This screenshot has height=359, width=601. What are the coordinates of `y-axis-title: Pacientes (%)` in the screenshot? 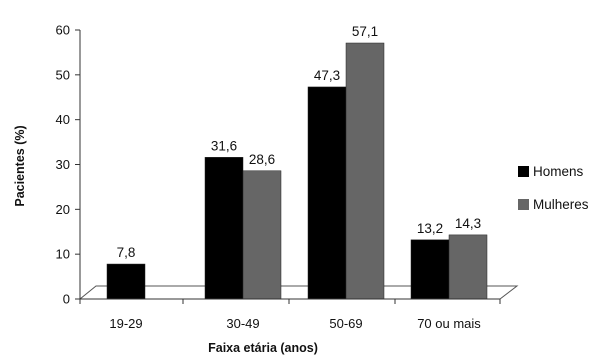 It's located at (20, 165).